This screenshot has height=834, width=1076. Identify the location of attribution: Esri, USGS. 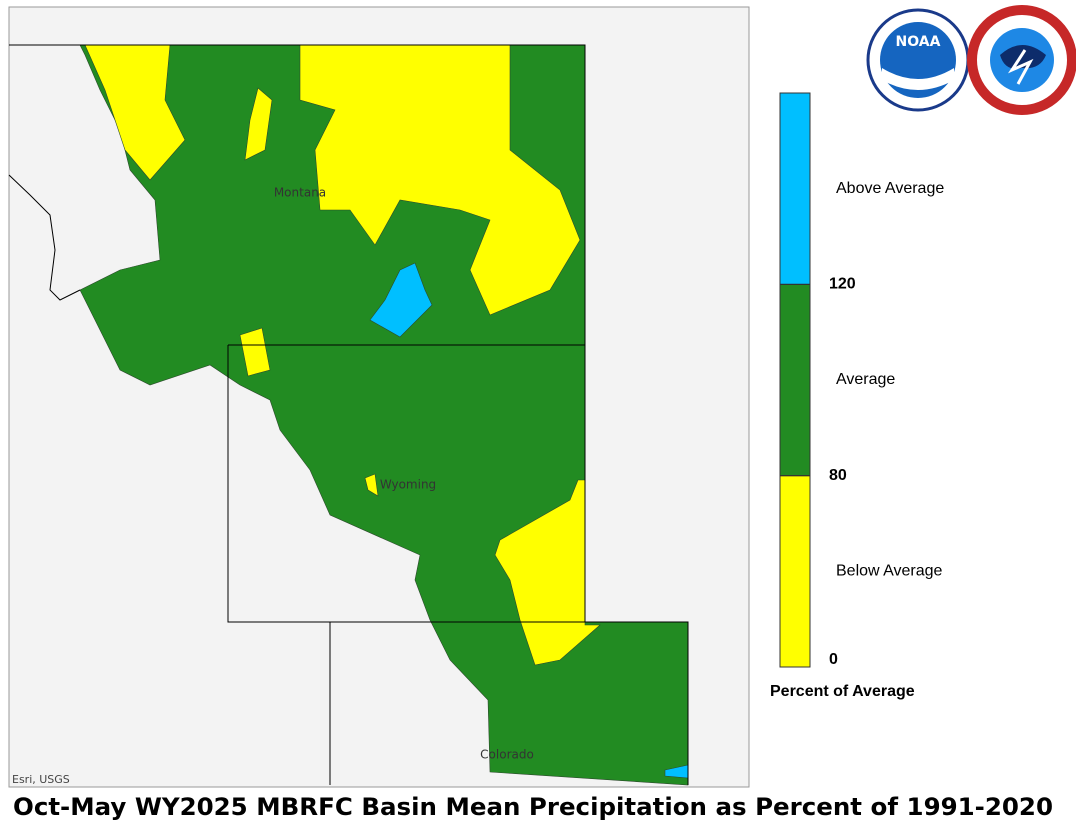
(41, 779).